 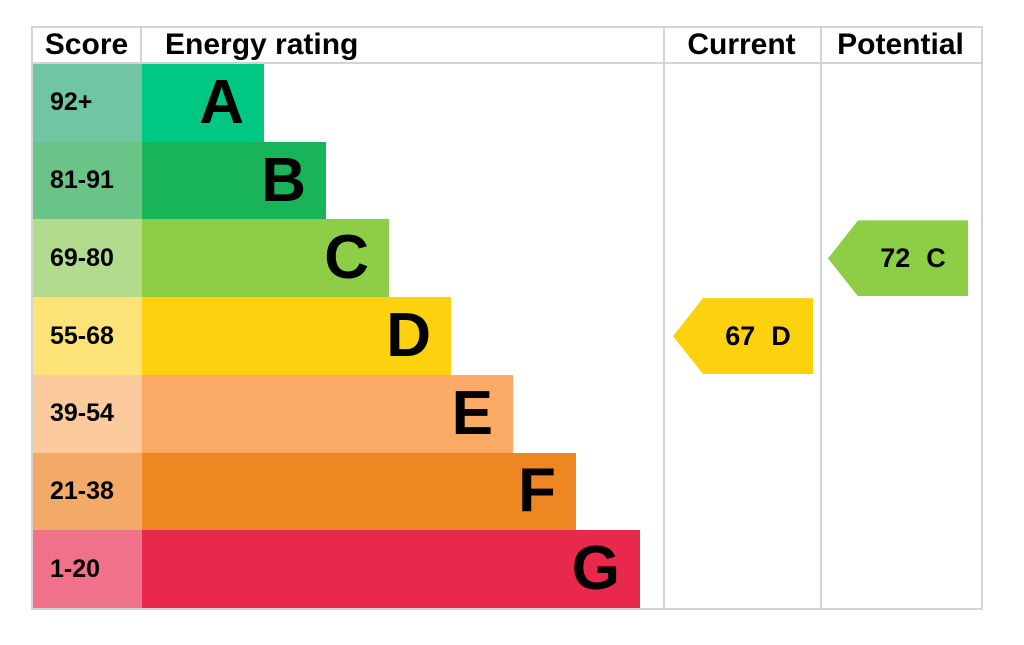 What do you see at coordinates (900, 44) in the screenshot?
I see `potential-column-header: Potential` at bounding box center [900, 44].